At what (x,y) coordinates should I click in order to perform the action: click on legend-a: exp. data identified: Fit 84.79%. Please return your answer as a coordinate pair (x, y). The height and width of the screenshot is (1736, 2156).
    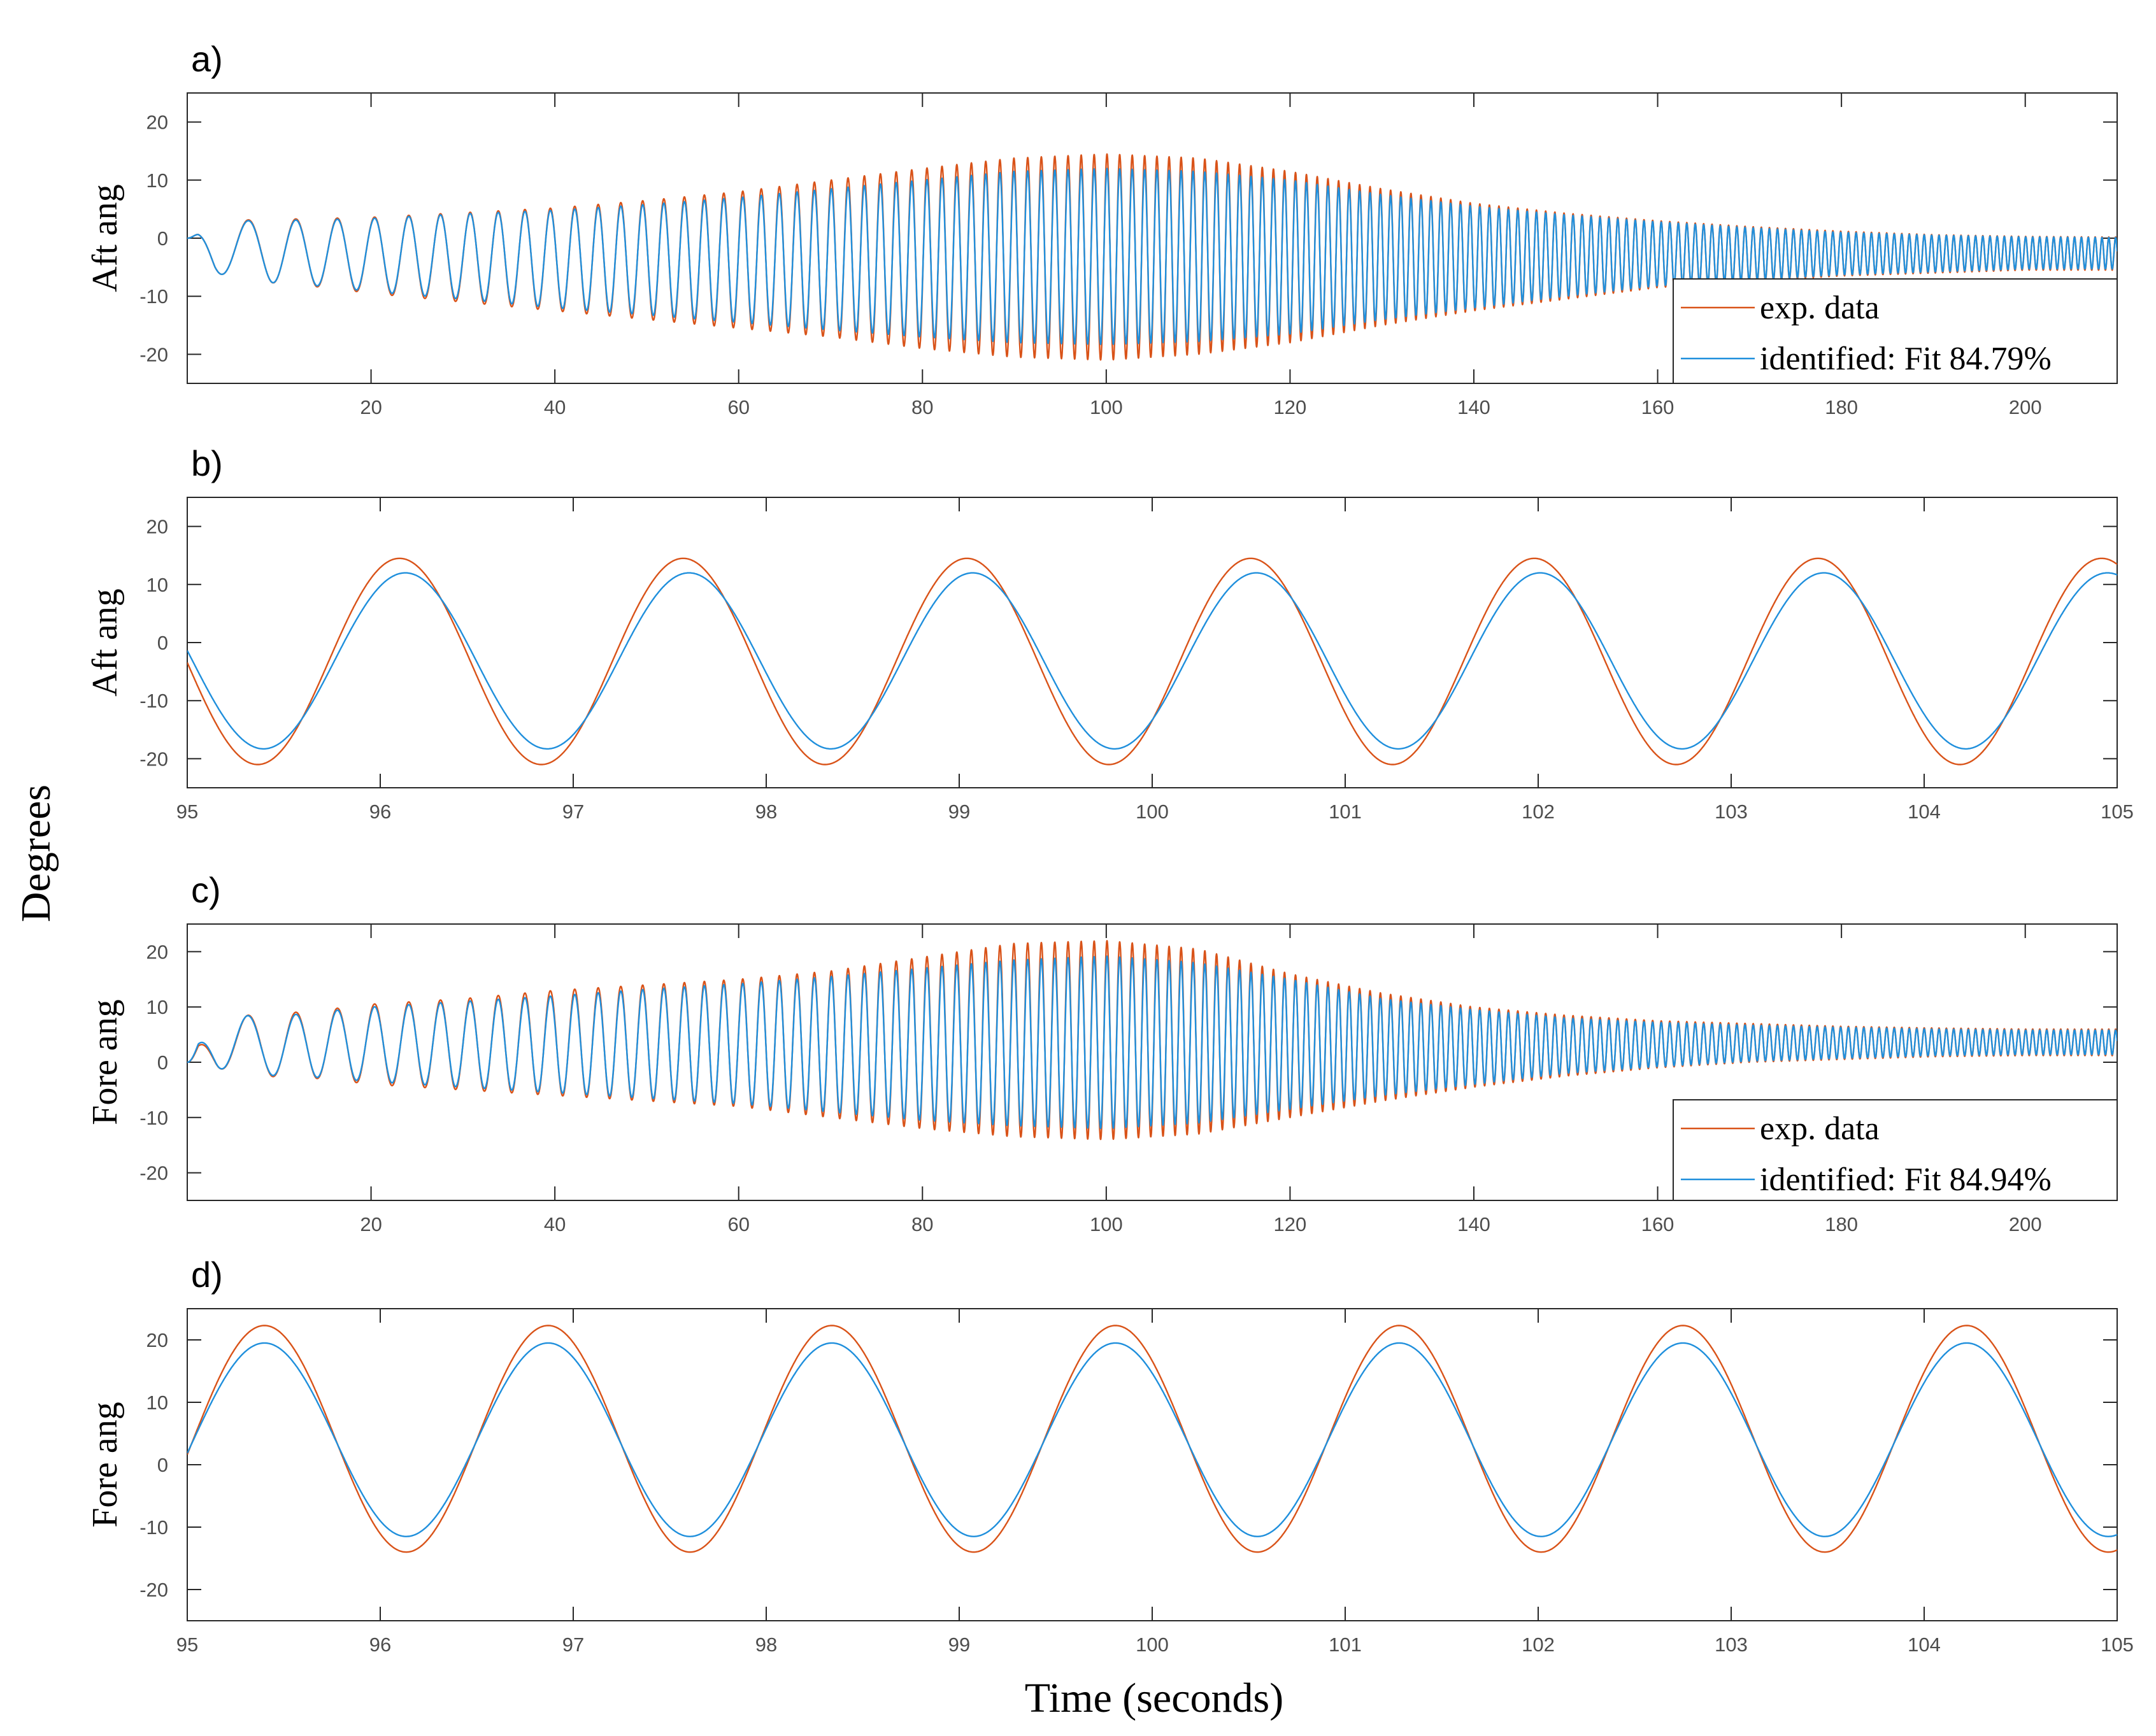
    Looking at the image, I should click on (1895, 331).